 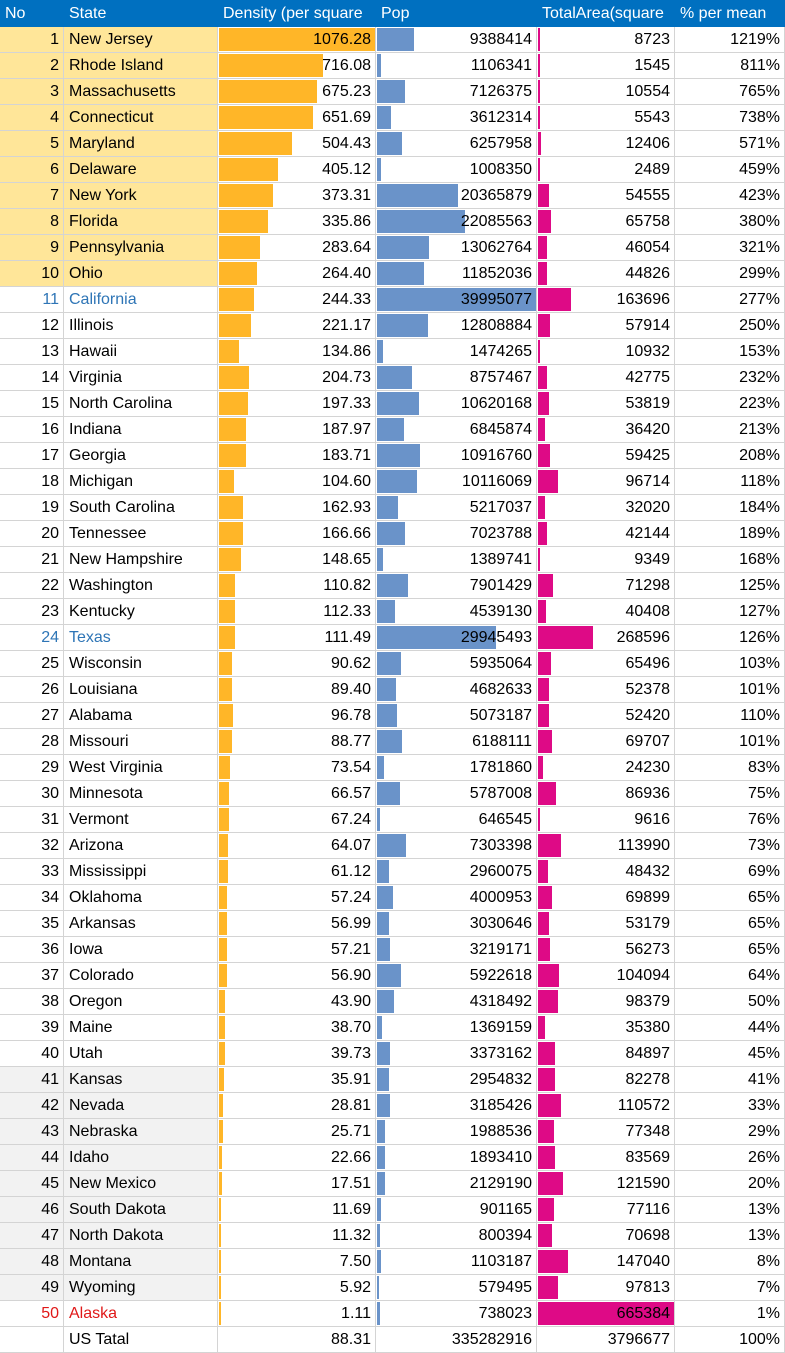 What do you see at coordinates (456, 1314) in the screenshot?
I see `cell-pop: 738023` at bounding box center [456, 1314].